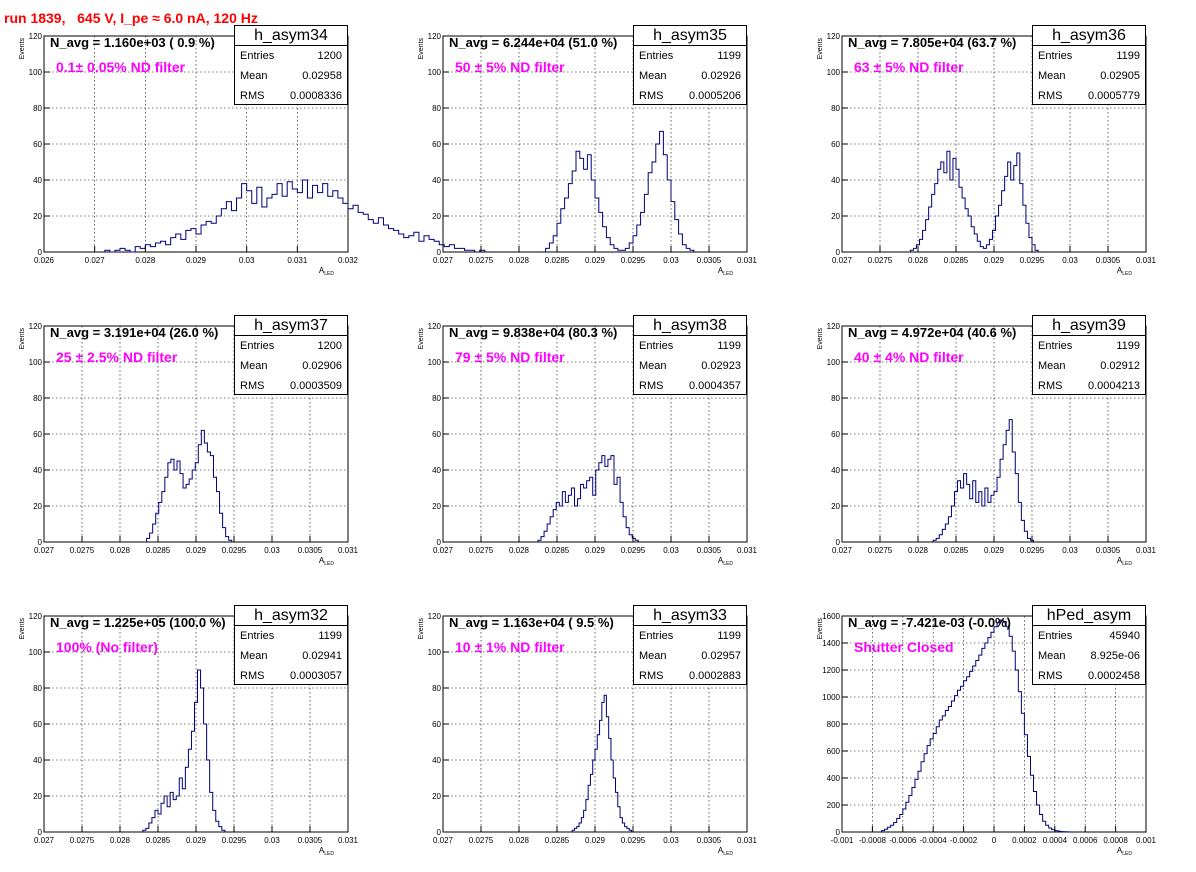  I want to click on stat-mean-value: 0.02941, so click(322, 656).